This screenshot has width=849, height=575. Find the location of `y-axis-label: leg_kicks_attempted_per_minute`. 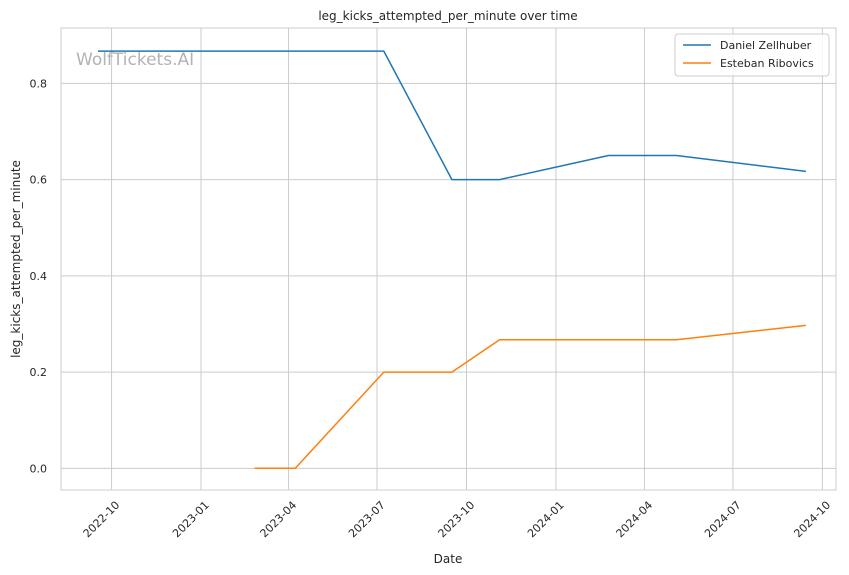

y-axis-label: leg_kicks_attempted_per_minute is located at coordinates (16, 259).